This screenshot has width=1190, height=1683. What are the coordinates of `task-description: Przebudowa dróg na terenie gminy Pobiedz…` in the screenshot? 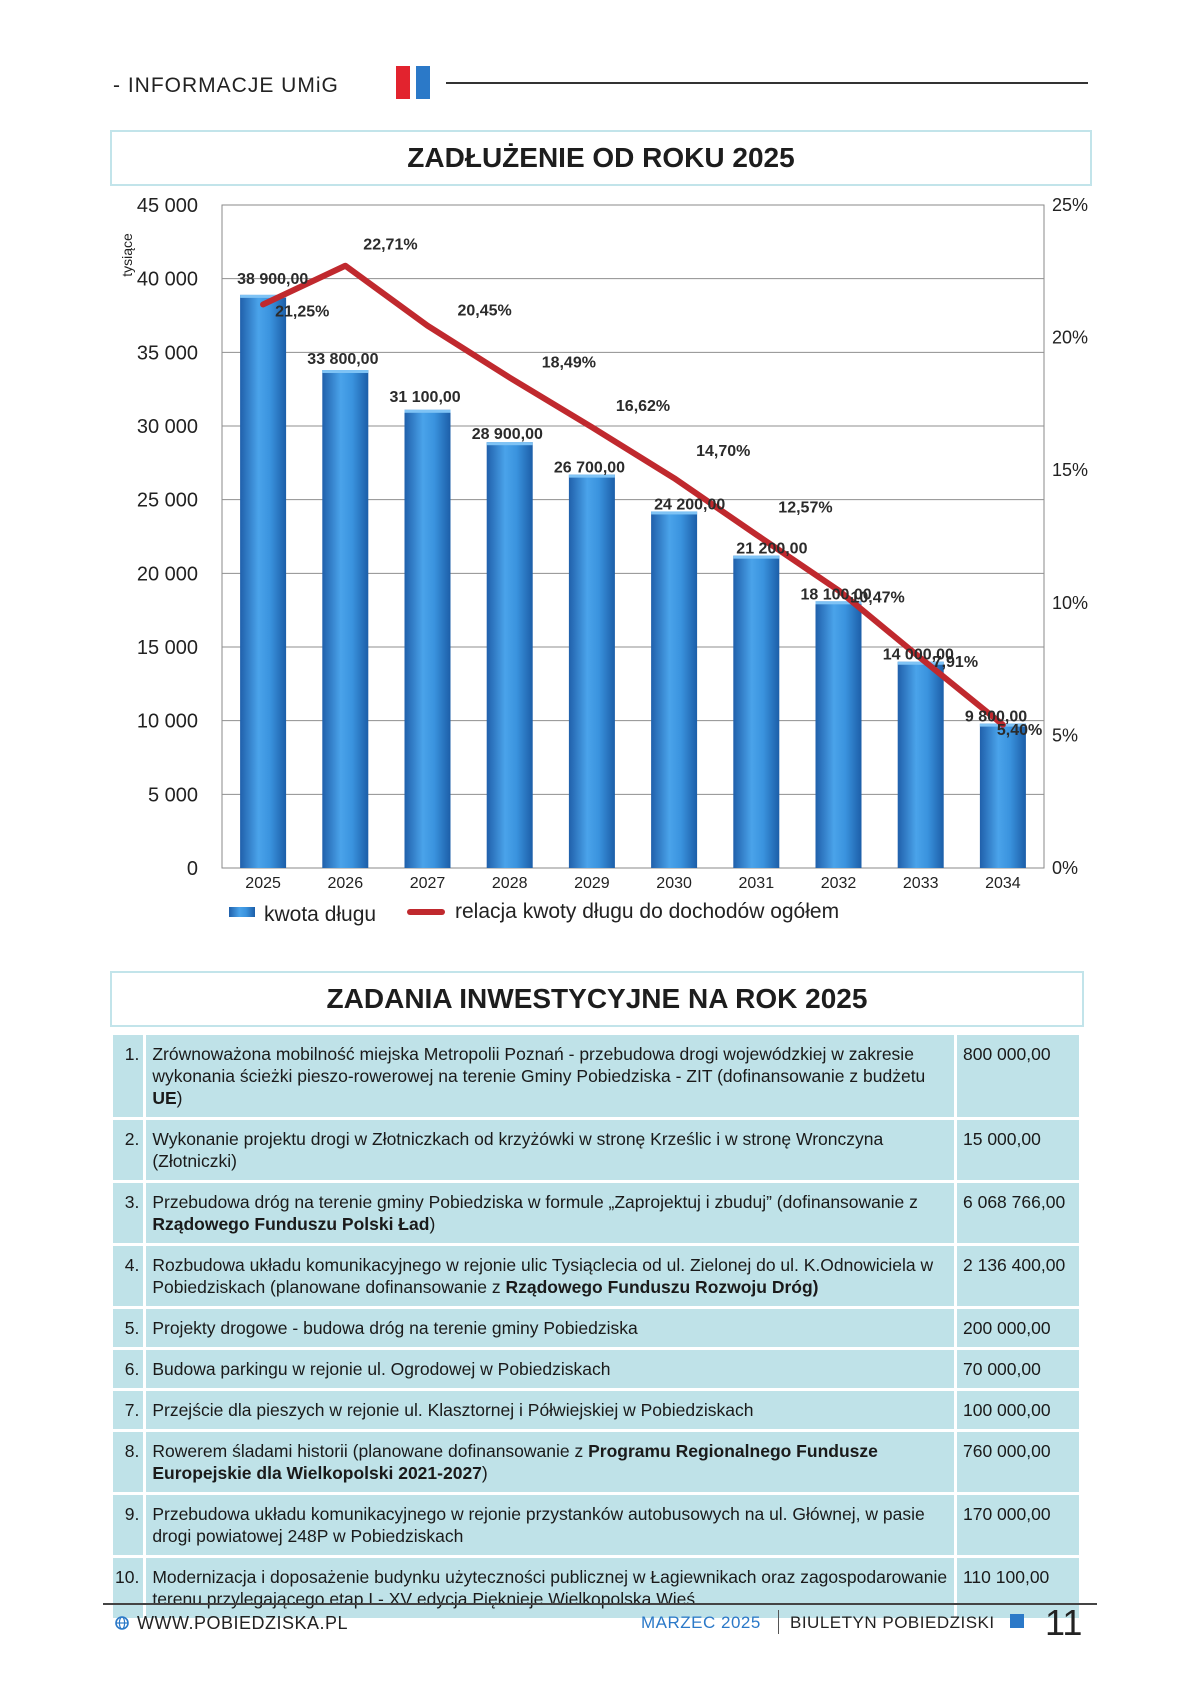 It's located at (550, 1213).